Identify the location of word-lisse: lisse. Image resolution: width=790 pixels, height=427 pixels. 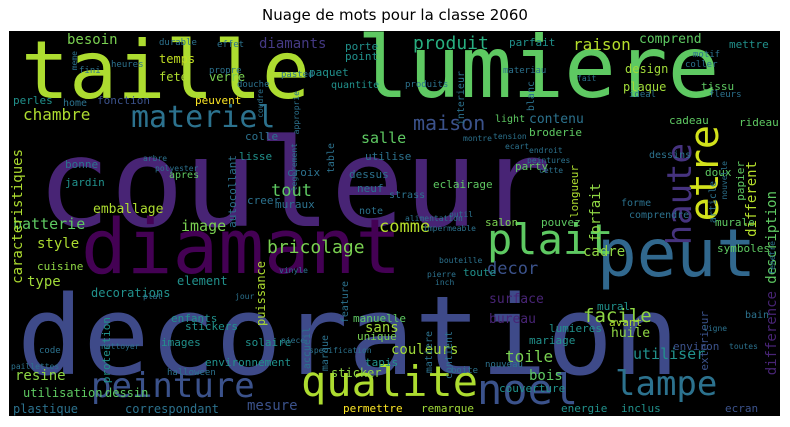
(256, 156).